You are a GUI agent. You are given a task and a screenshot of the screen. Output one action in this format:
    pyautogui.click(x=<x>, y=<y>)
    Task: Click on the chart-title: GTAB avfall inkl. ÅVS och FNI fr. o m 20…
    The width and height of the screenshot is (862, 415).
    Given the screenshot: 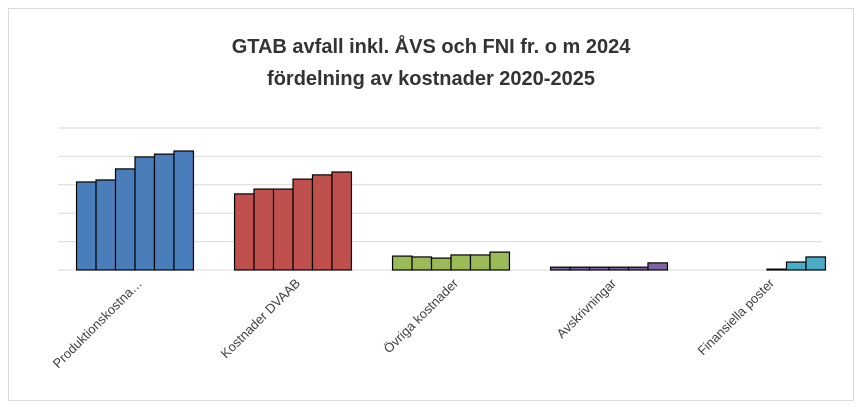 What is the action you would take?
    pyautogui.click(x=432, y=46)
    